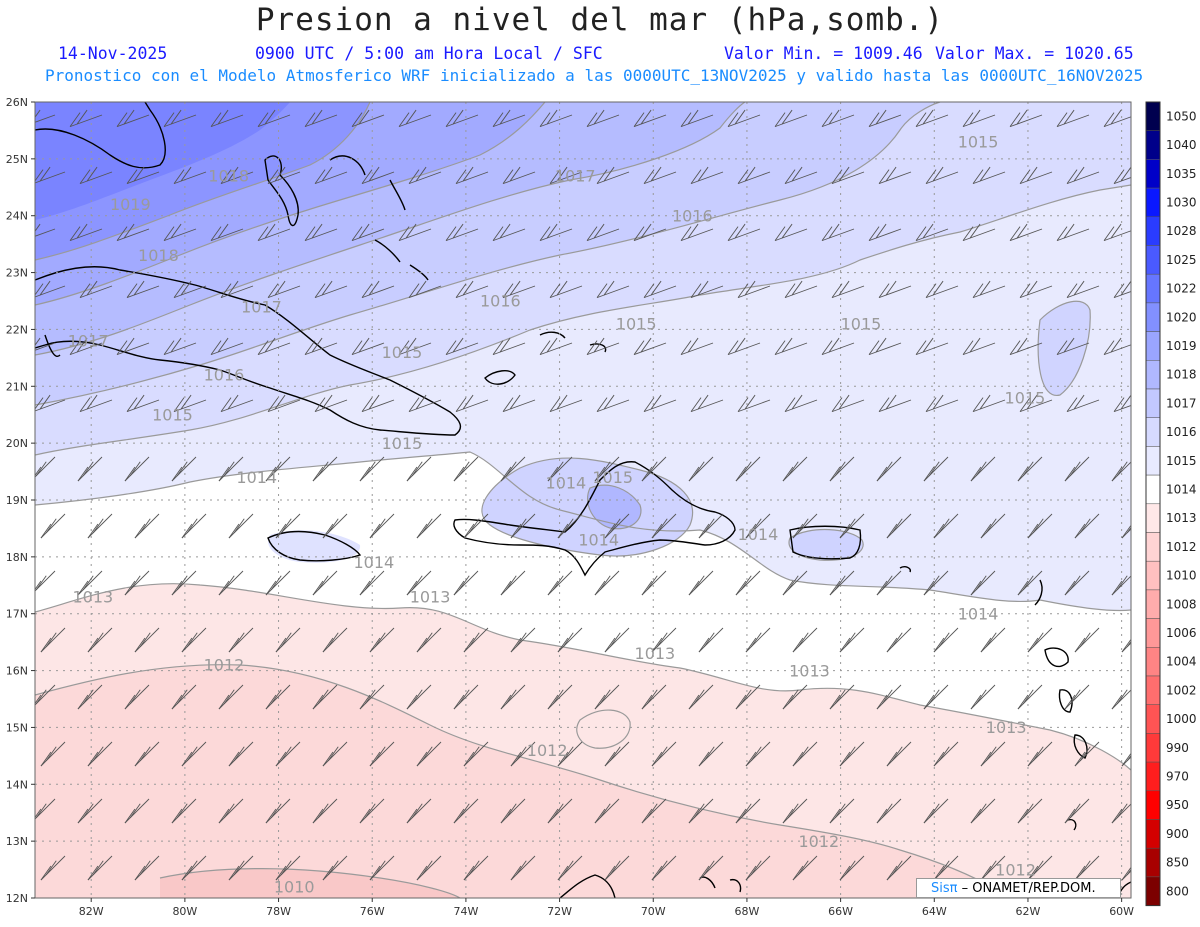 This screenshot has width=1200, height=927. What do you see at coordinates (130, 204) in the screenshot?
I see `isobar-label: 1019` at bounding box center [130, 204].